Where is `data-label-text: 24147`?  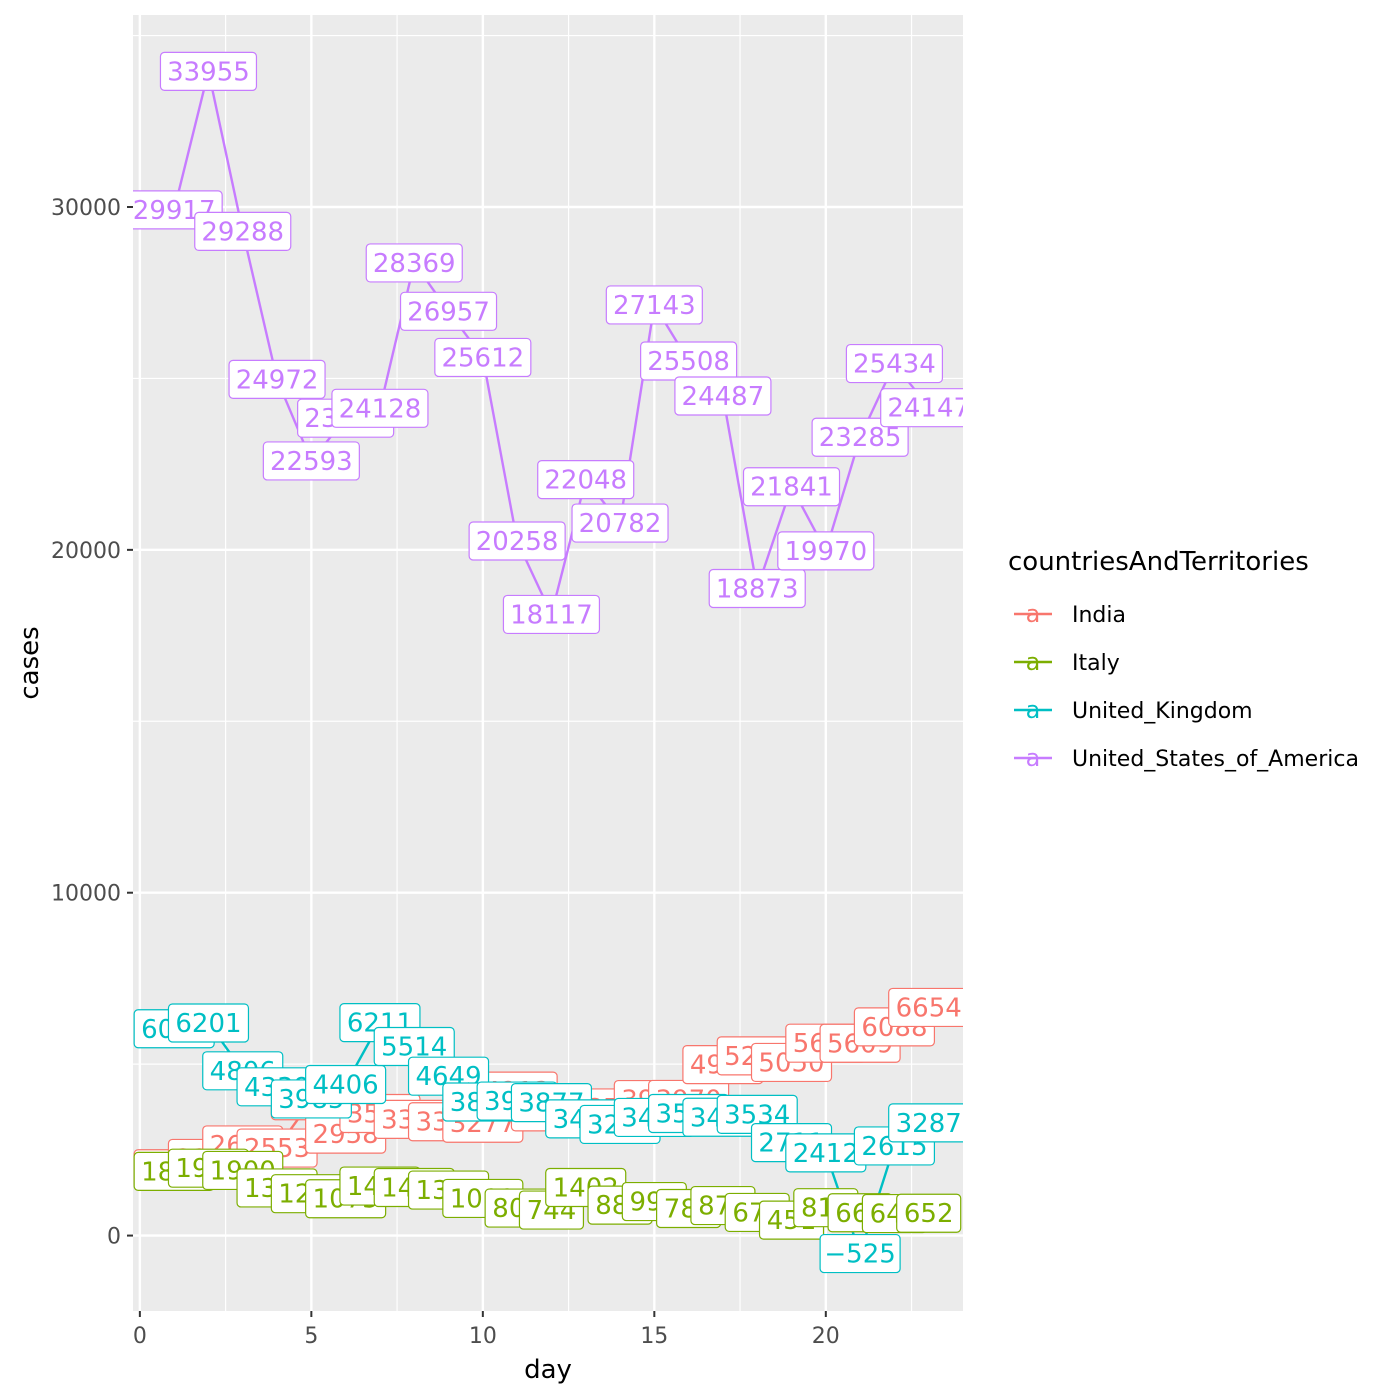 data-label-text: 24147 is located at coordinates (928, 409).